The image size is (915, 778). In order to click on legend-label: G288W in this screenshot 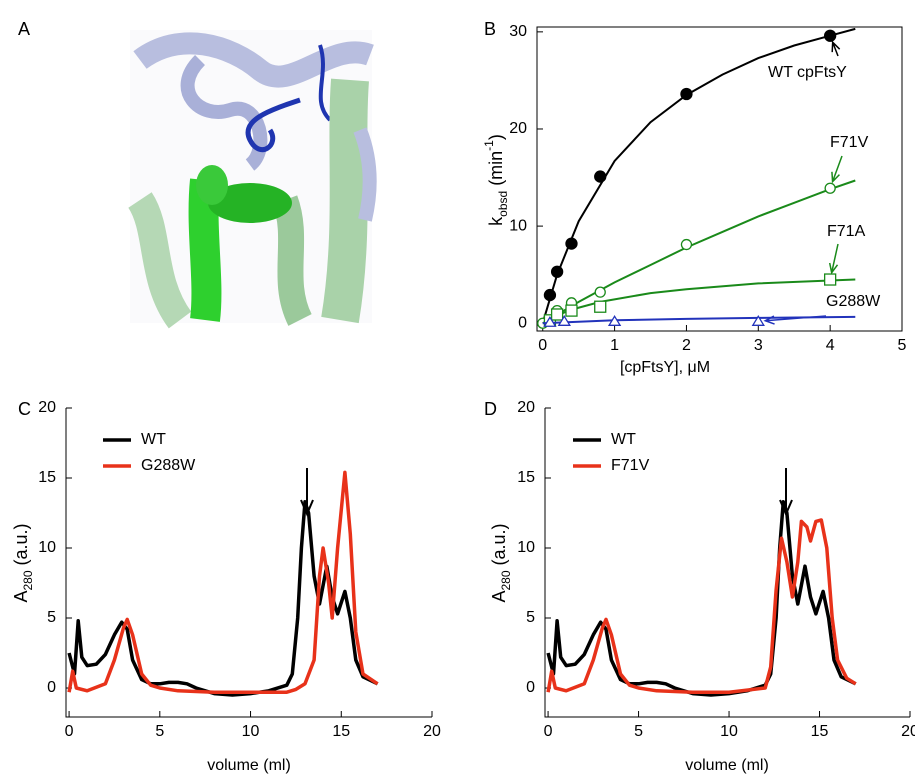, I will do `click(168, 465)`.